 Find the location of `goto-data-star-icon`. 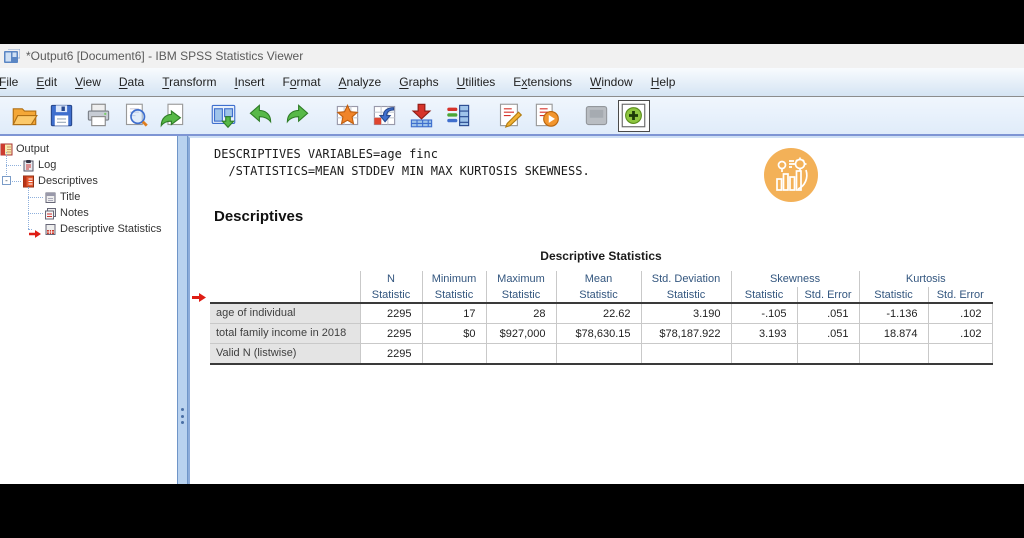

goto-data-star-icon is located at coordinates (348, 116).